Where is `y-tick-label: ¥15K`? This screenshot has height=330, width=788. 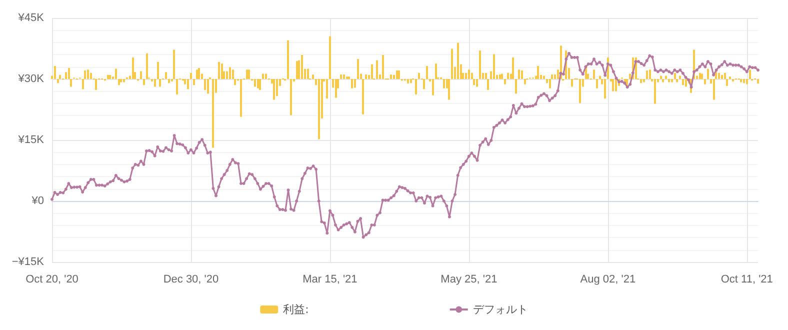 y-tick-label: ¥15K is located at coordinates (31, 140).